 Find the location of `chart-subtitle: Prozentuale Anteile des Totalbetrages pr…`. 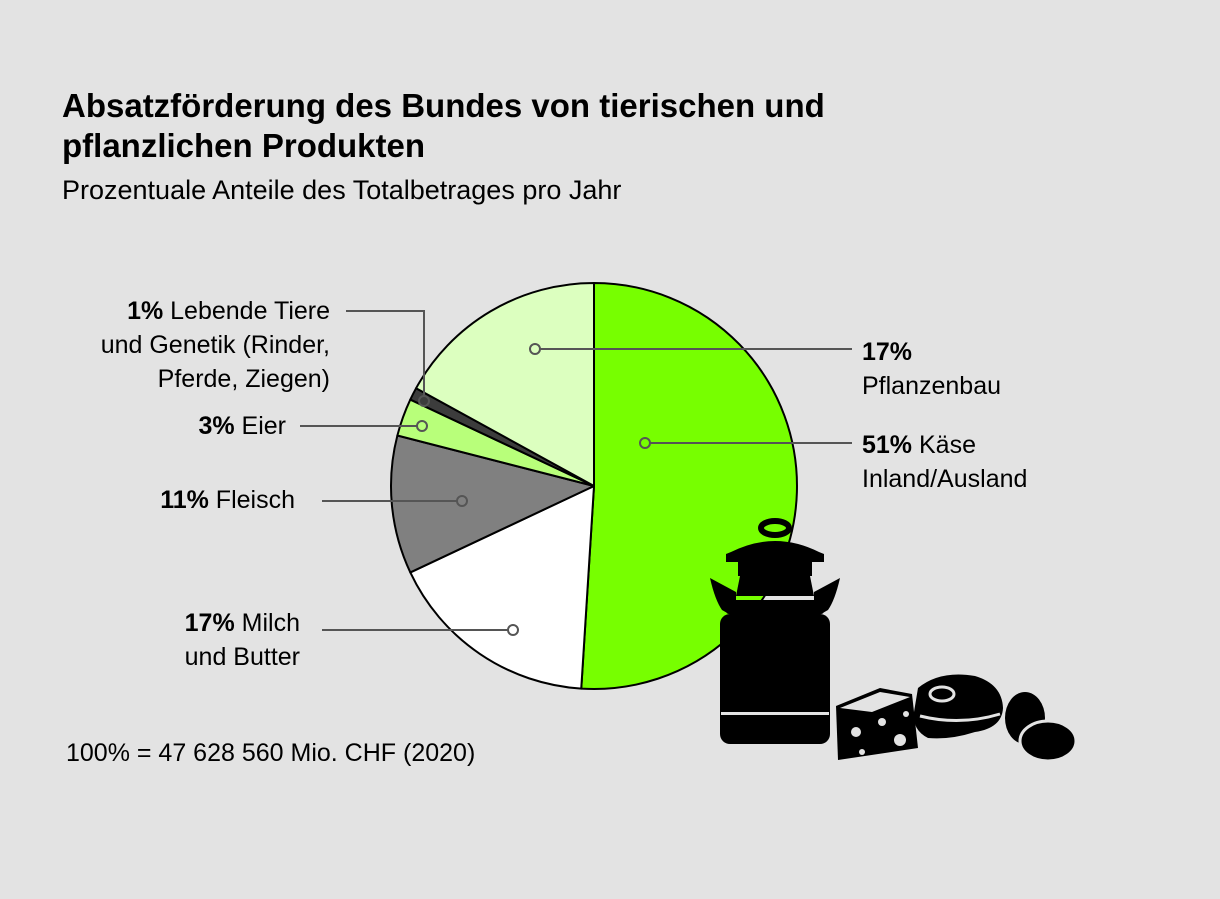

chart-subtitle: Prozentuale Anteile des Totalbetrages pr… is located at coordinates (342, 190).